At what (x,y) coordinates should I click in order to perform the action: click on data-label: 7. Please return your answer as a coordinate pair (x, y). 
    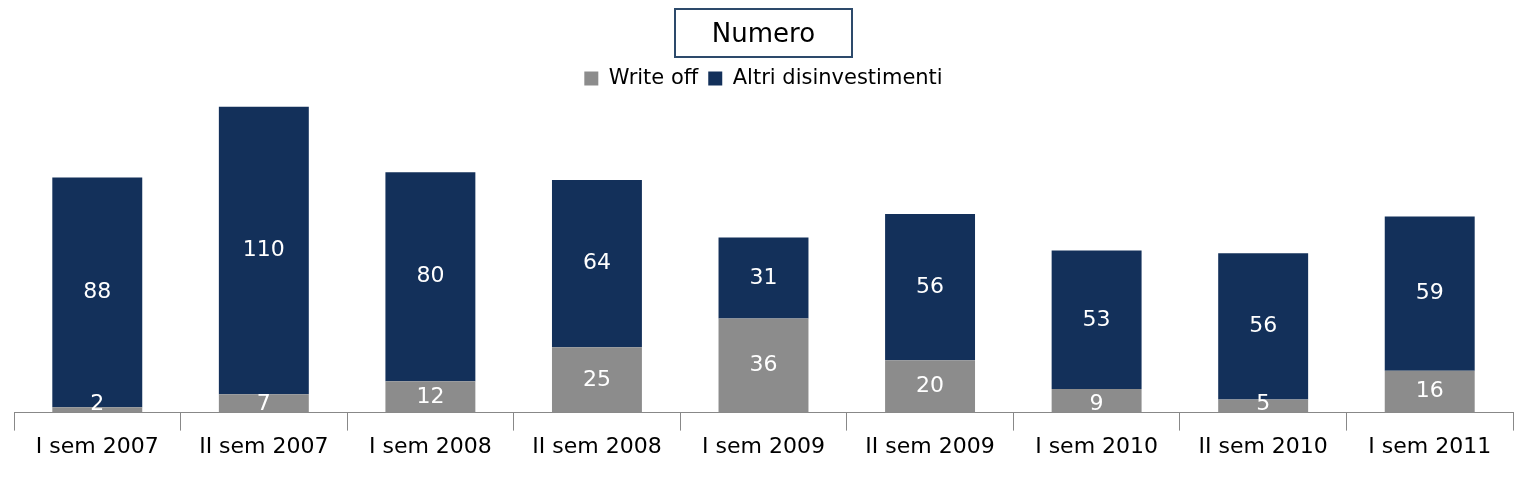
    Looking at the image, I should click on (263, 403).